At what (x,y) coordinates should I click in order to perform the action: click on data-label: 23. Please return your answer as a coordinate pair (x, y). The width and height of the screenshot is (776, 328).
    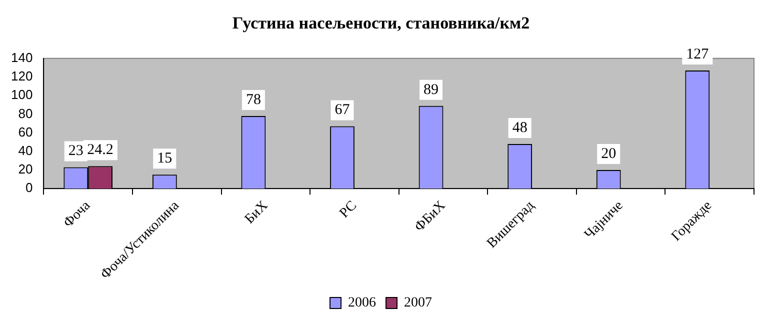
    Looking at the image, I should click on (76, 151).